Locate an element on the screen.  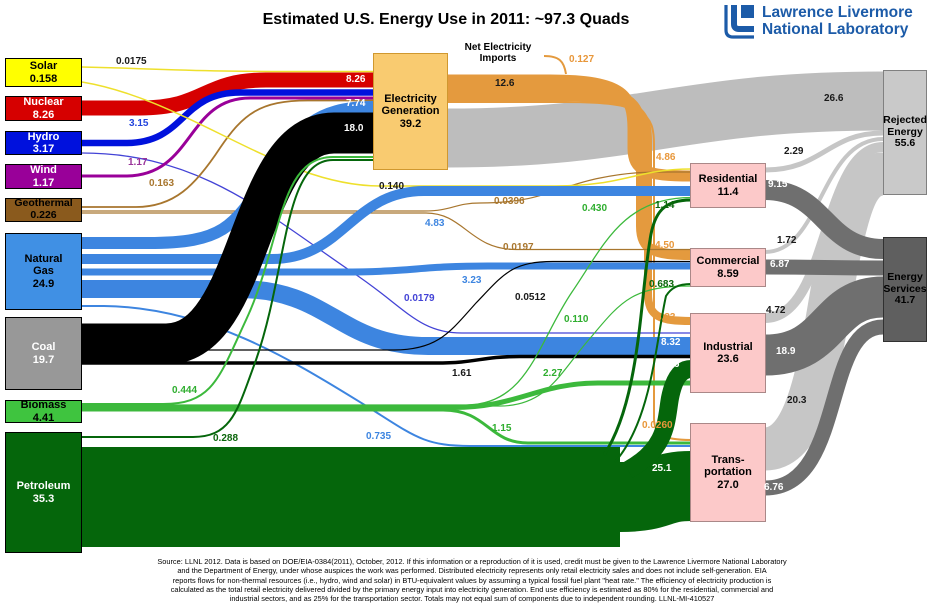
flow-coal-electricity is located at coordinates (227, 238).